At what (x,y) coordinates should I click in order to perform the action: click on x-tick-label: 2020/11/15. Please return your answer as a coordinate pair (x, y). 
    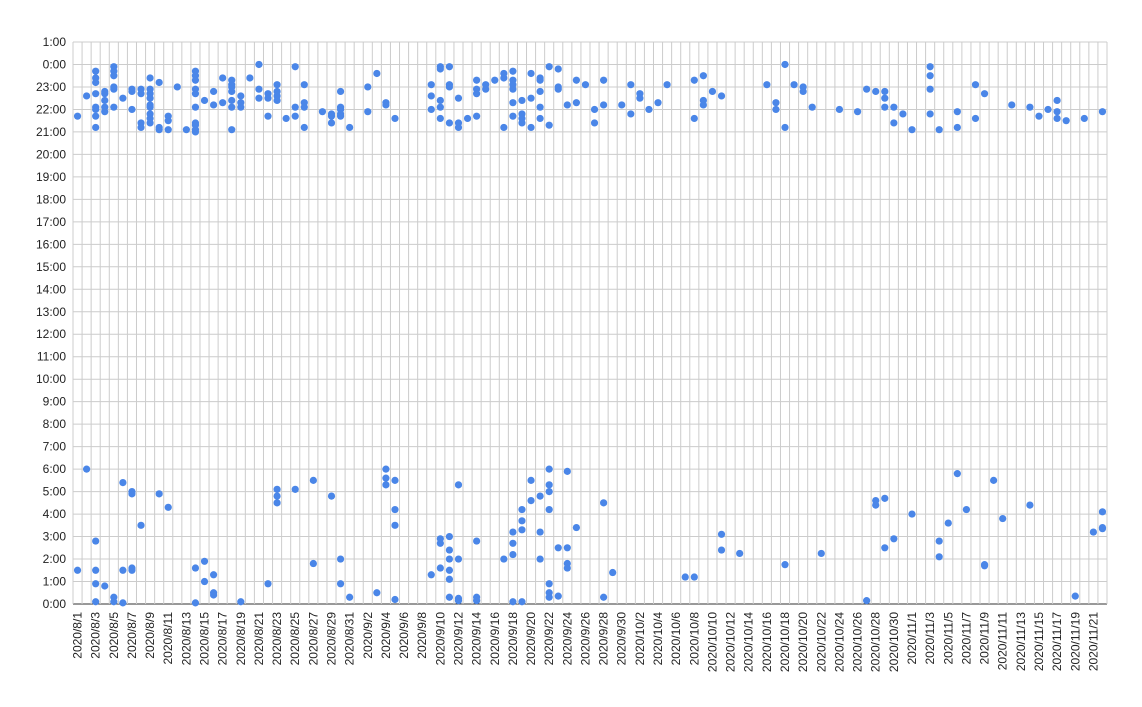
    Looking at the image, I should click on (1039, 641).